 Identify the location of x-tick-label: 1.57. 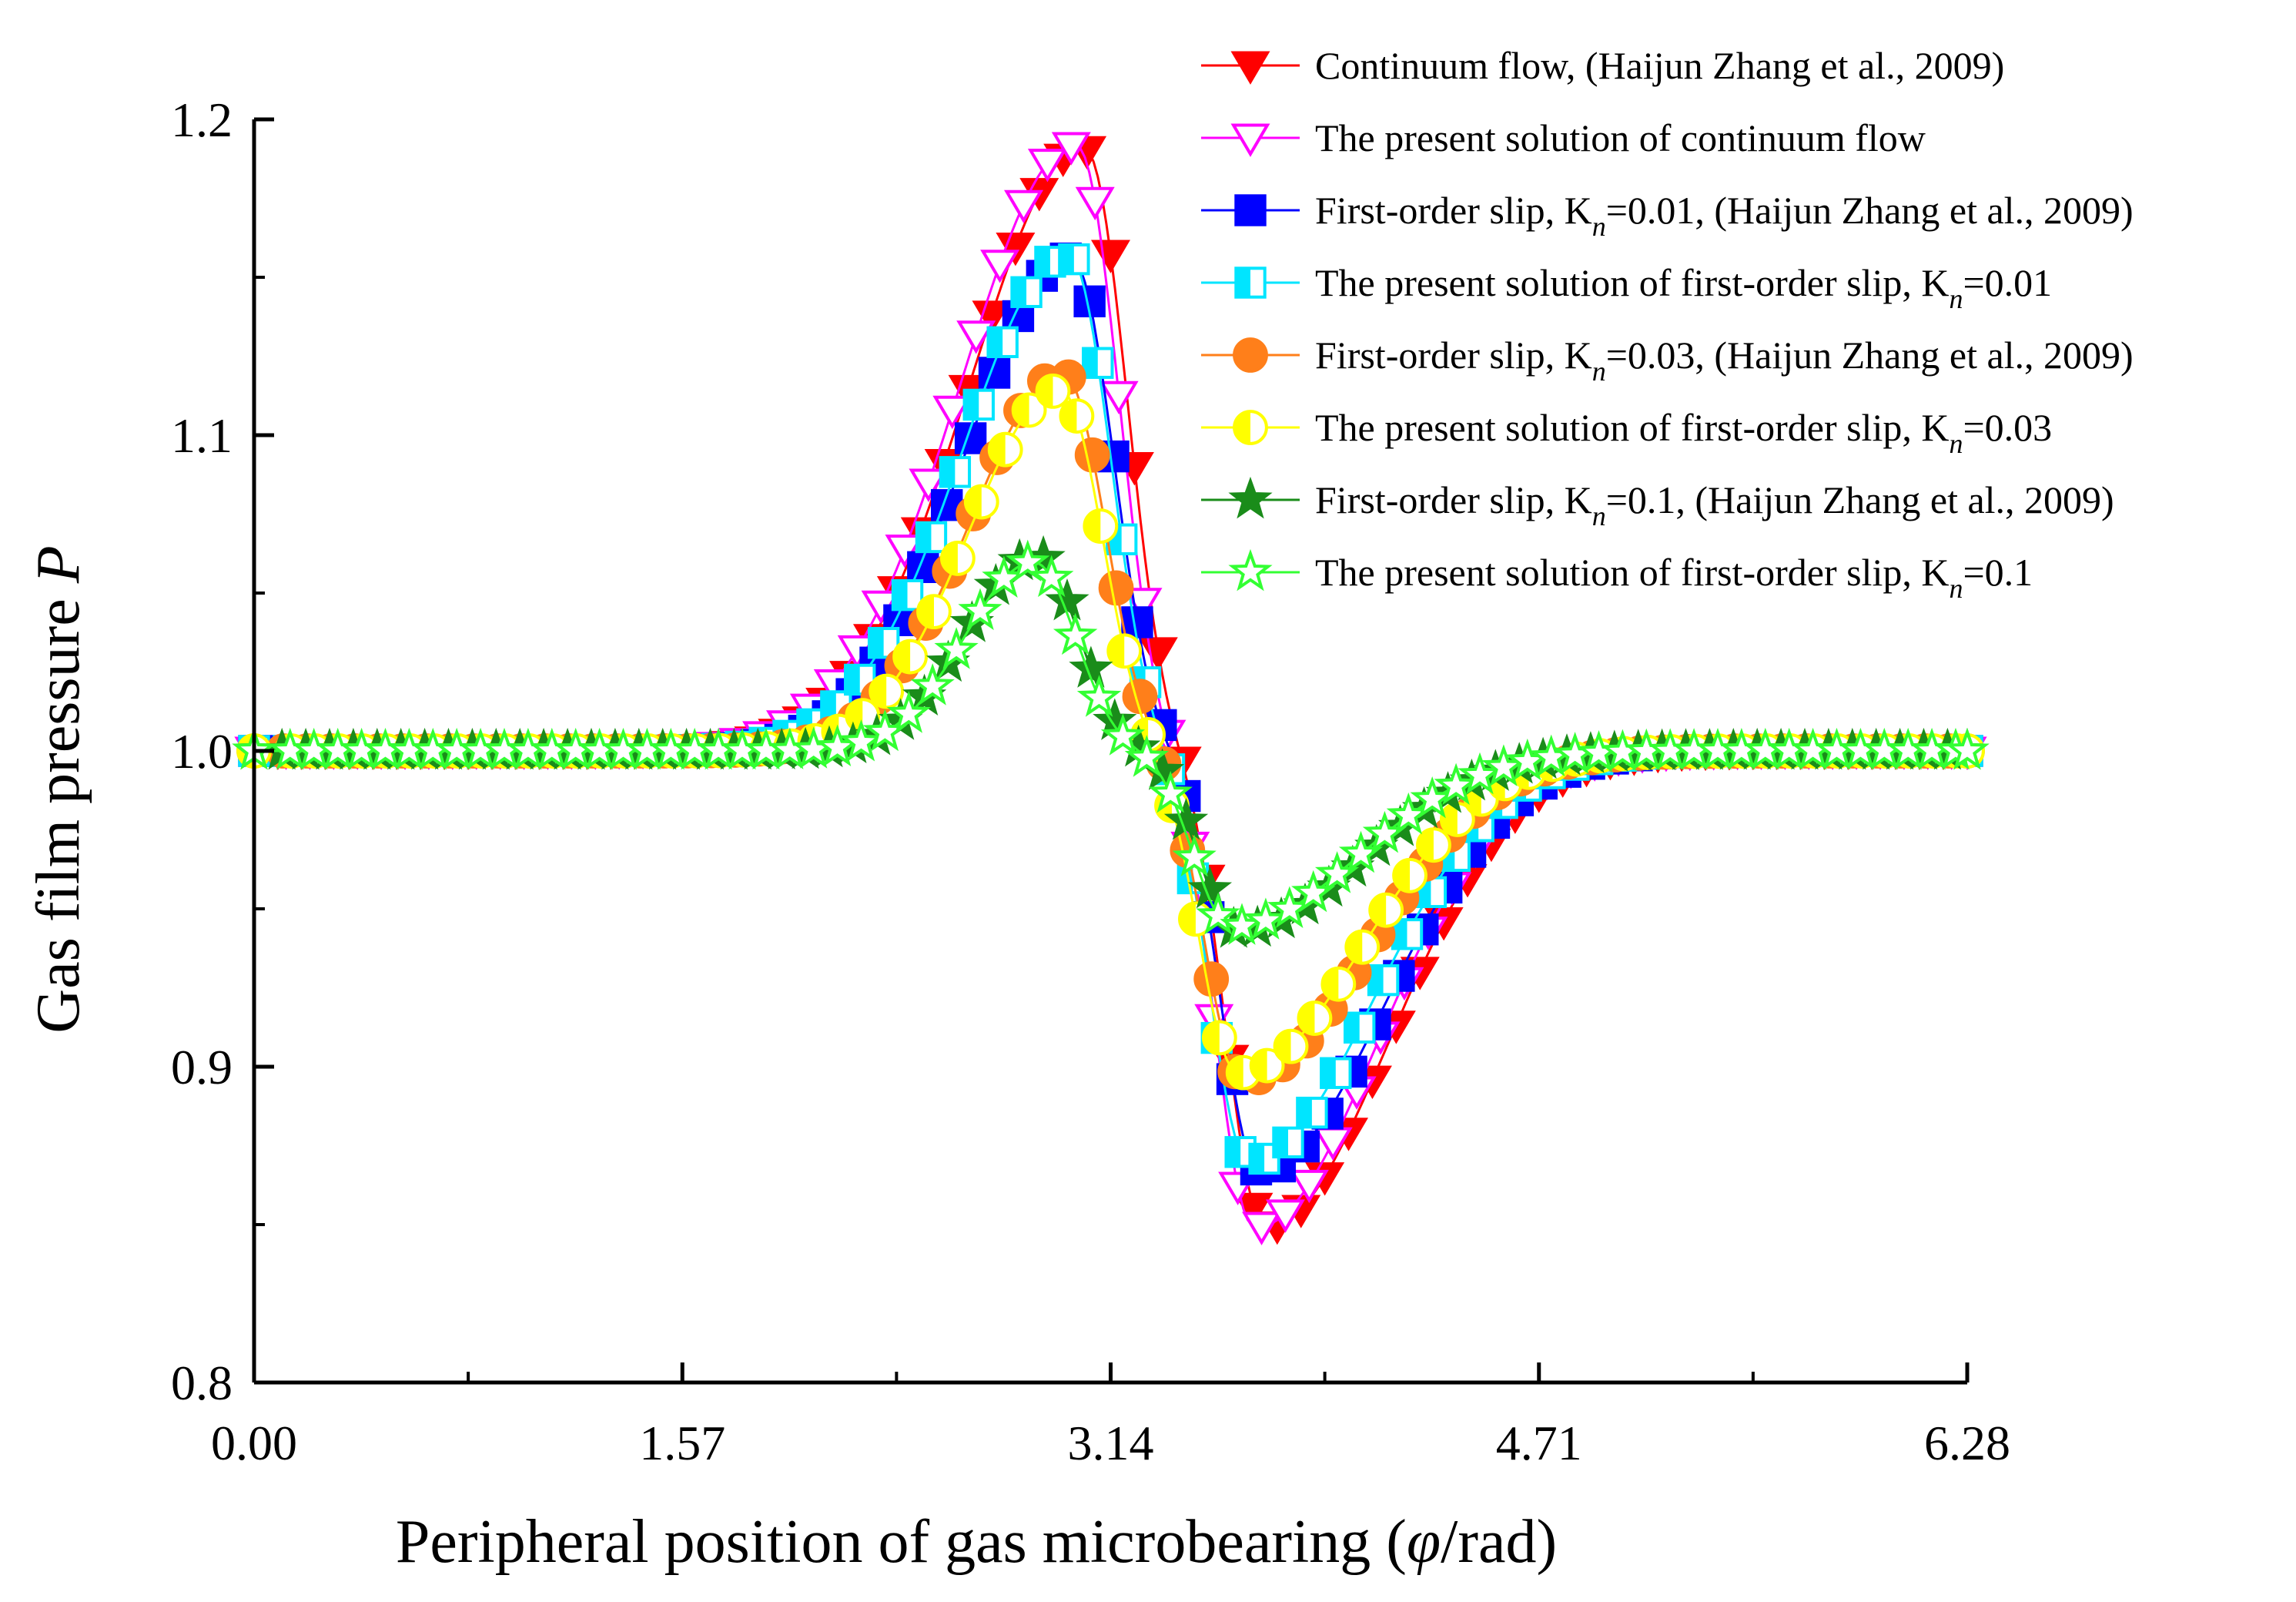
(682, 1443).